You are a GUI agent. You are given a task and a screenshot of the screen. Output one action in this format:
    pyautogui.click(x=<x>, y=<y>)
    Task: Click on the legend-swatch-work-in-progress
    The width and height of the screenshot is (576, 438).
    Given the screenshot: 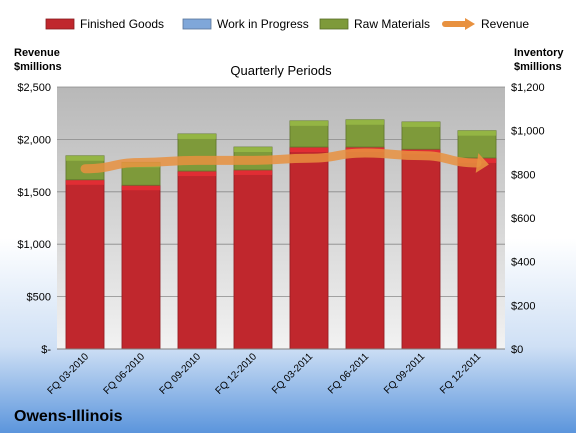 What is the action you would take?
    pyautogui.click(x=197, y=24)
    